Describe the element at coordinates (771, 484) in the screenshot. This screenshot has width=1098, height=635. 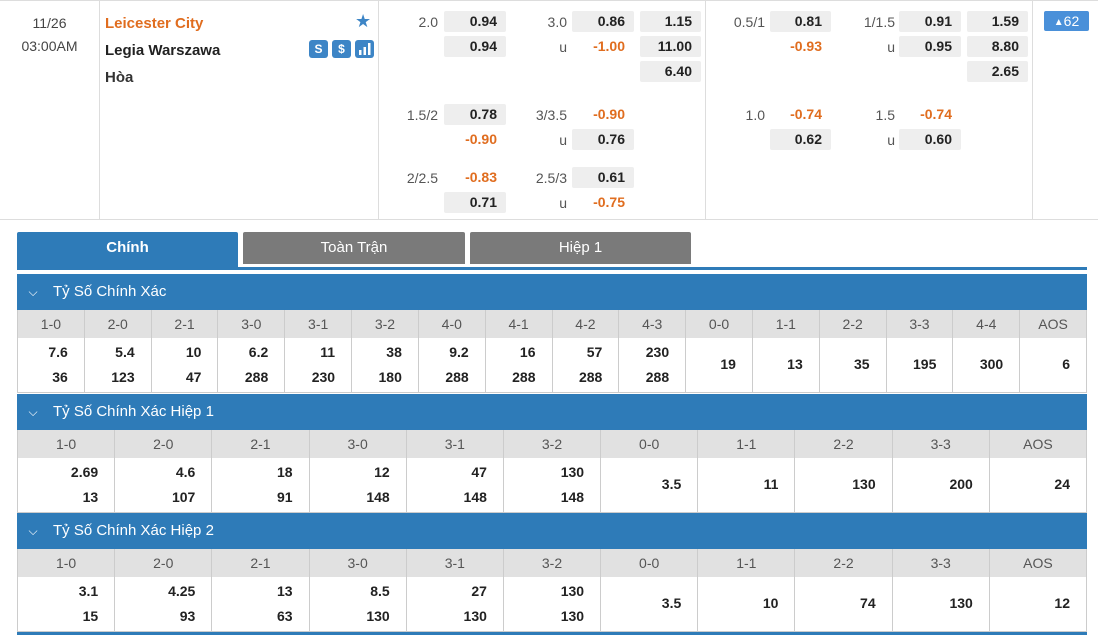
I see `odds-single: 11` at that location.